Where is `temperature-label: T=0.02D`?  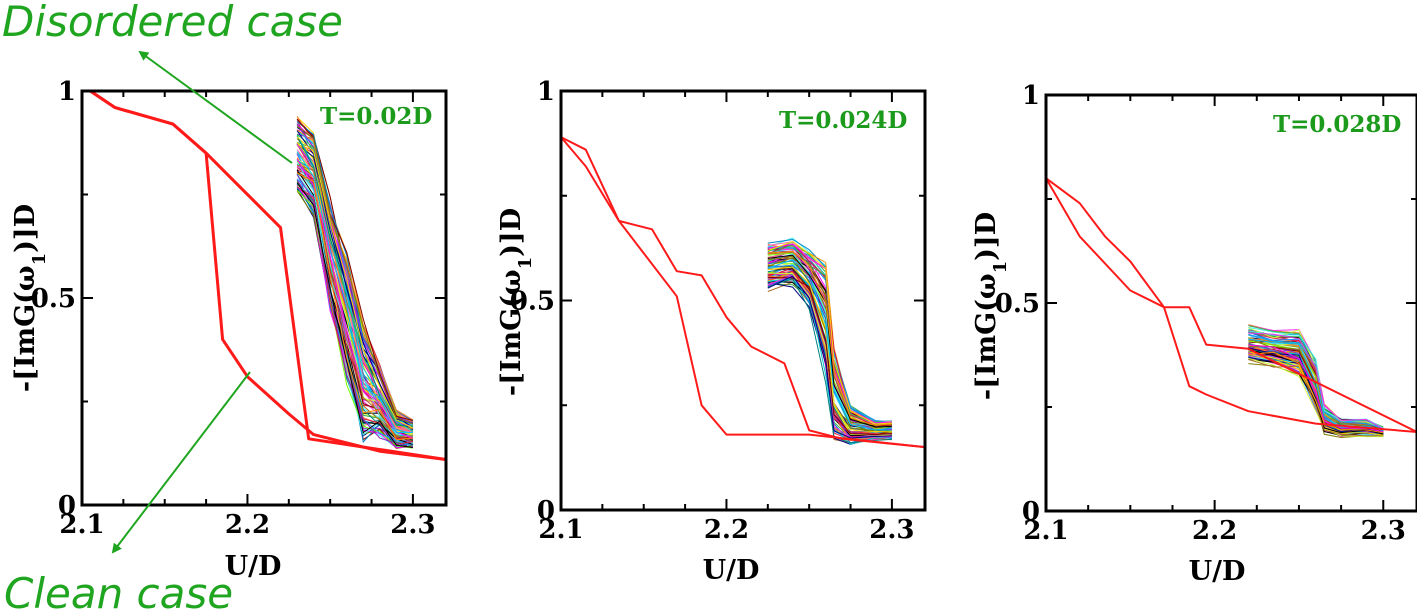
temperature-label: T=0.02D is located at coordinates (376, 116).